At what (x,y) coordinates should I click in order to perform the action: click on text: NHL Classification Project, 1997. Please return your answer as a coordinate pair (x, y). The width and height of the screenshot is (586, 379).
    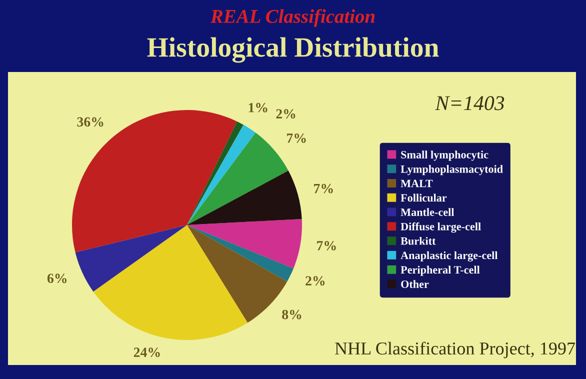
    Looking at the image, I should click on (455, 350).